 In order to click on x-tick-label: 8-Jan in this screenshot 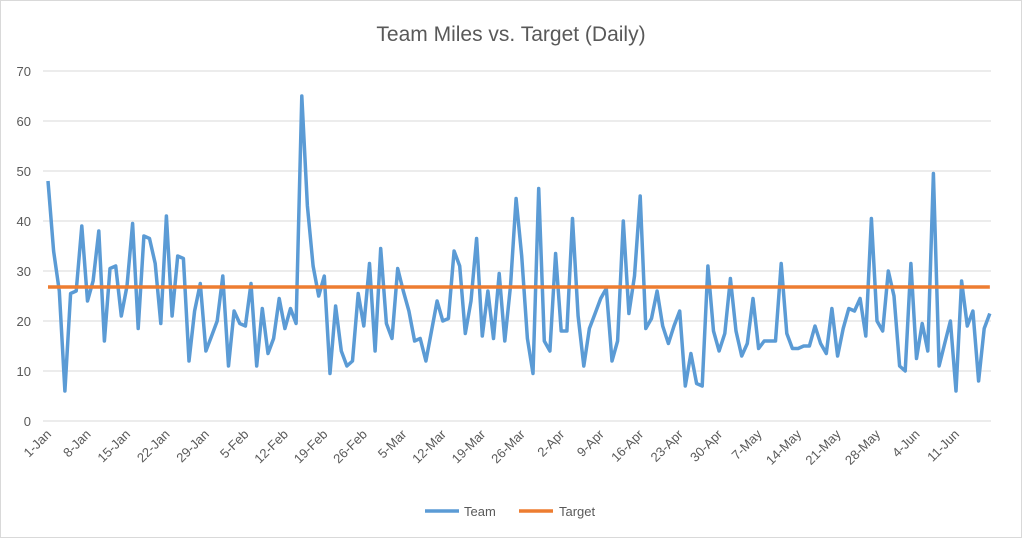, I will do `click(77, 444)`.